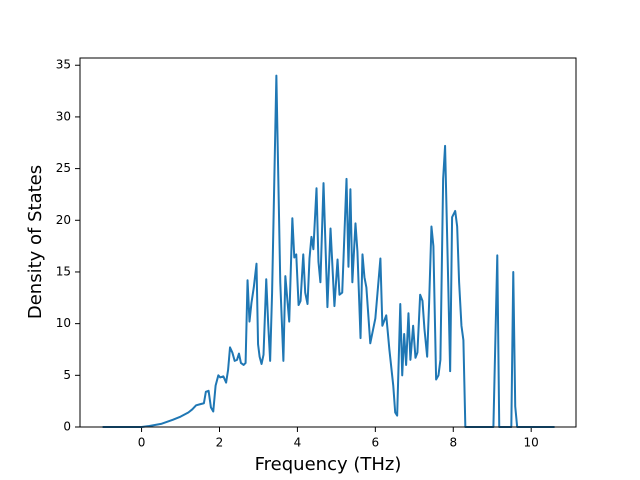 The width and height of the screenshot is (640, 480). What do you see at coordinates (63, 116) in the screenshot?
I see `y-tick-label: 30` at bounding box center [63, 116].